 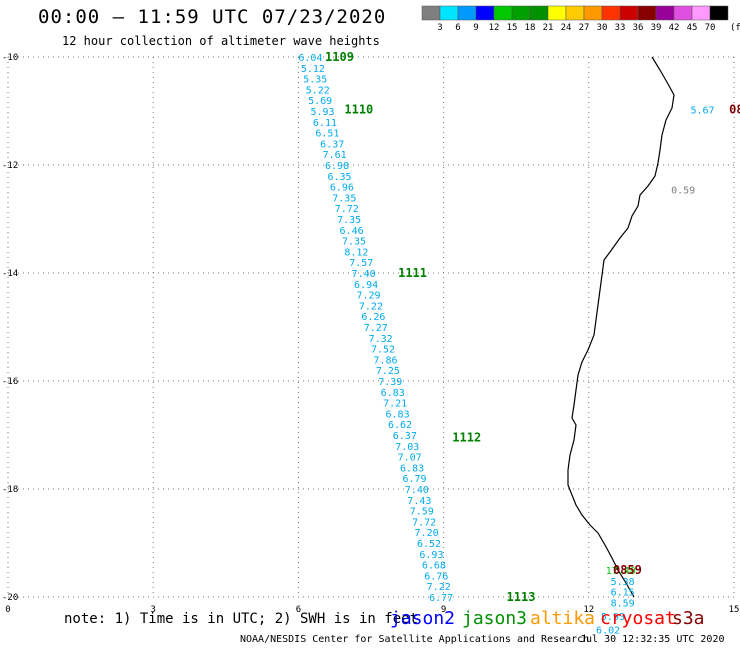 What do you see at coordinates (521, 597) in the screenshot?
I see `track-label: 1113` at bounding box center [521, 597].